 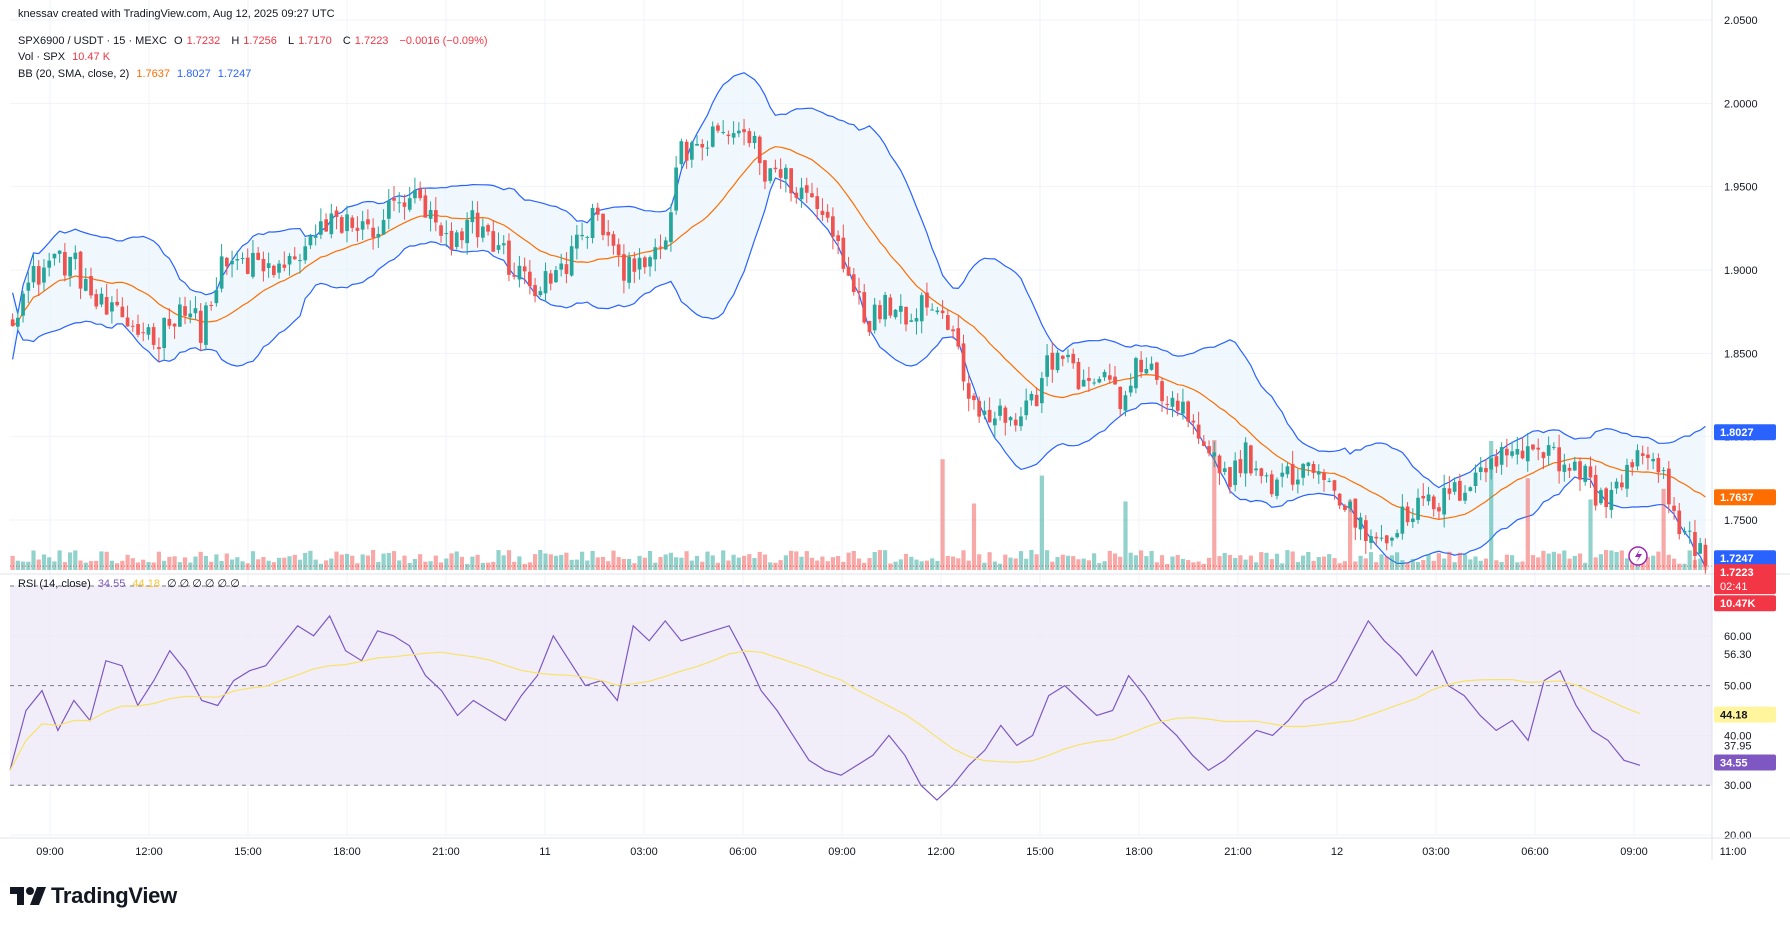 What do you see at coordinates (1745, 714) in the screenshot?
I see `rsi-ma-tag-bg` at bounding box center [1745, 714].